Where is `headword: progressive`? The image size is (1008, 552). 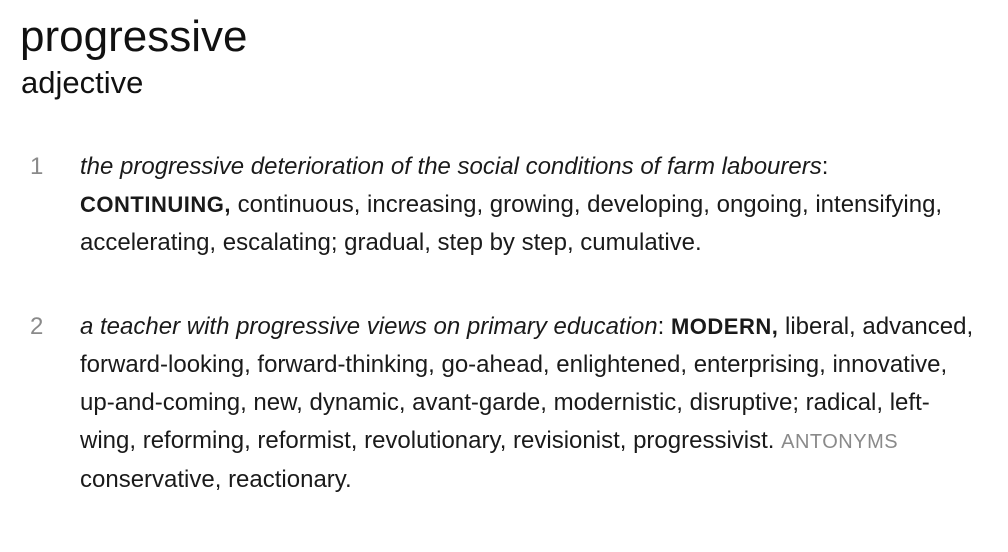 headword: progressive is located at coordinates (134, 36).